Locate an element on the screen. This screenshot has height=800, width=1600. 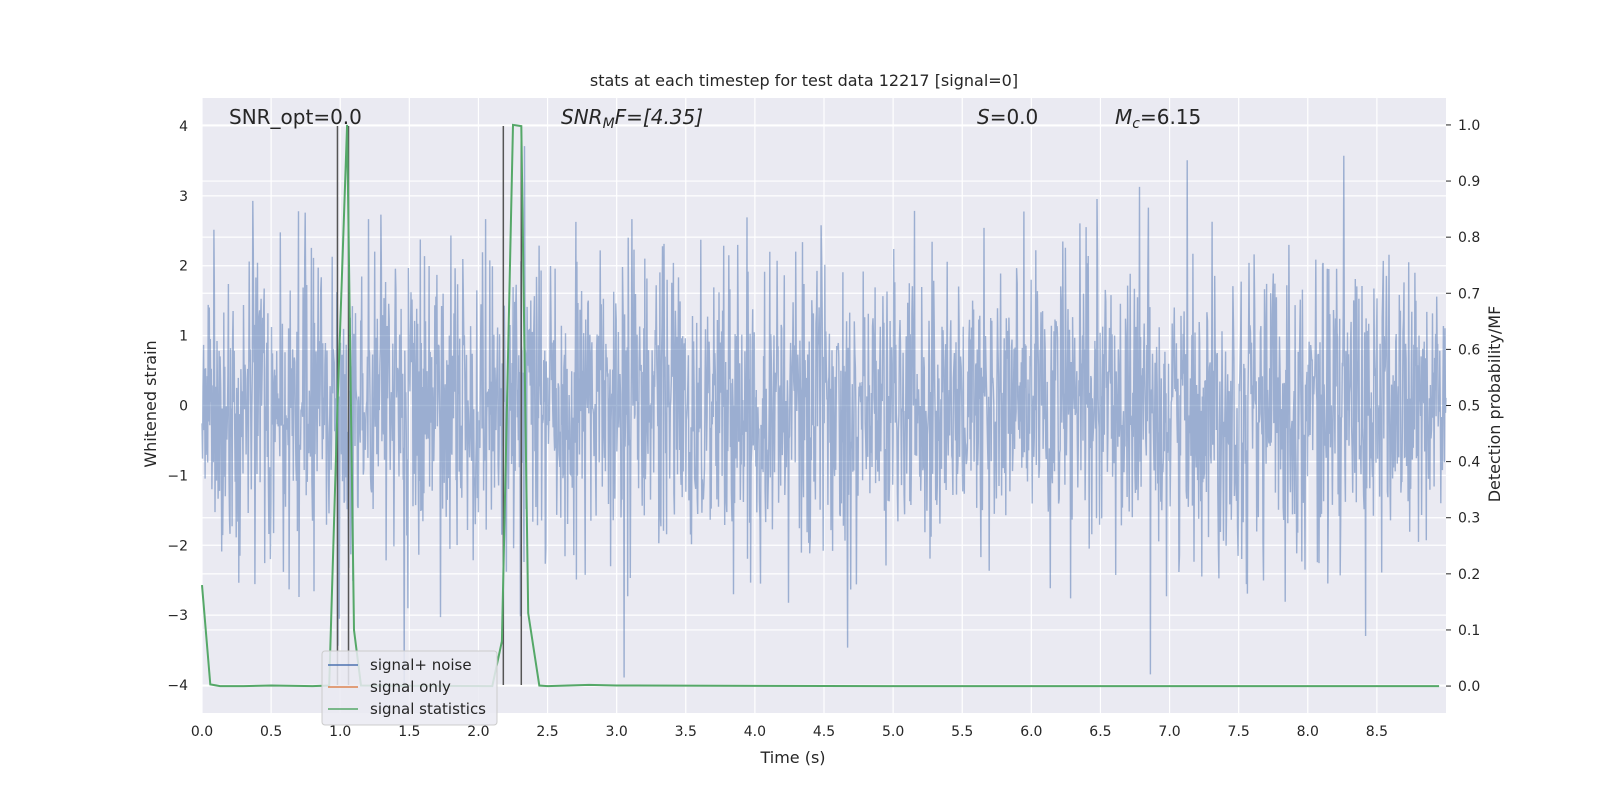
y2-tick-label: 0.0 is located at coordinates (1469, 687).